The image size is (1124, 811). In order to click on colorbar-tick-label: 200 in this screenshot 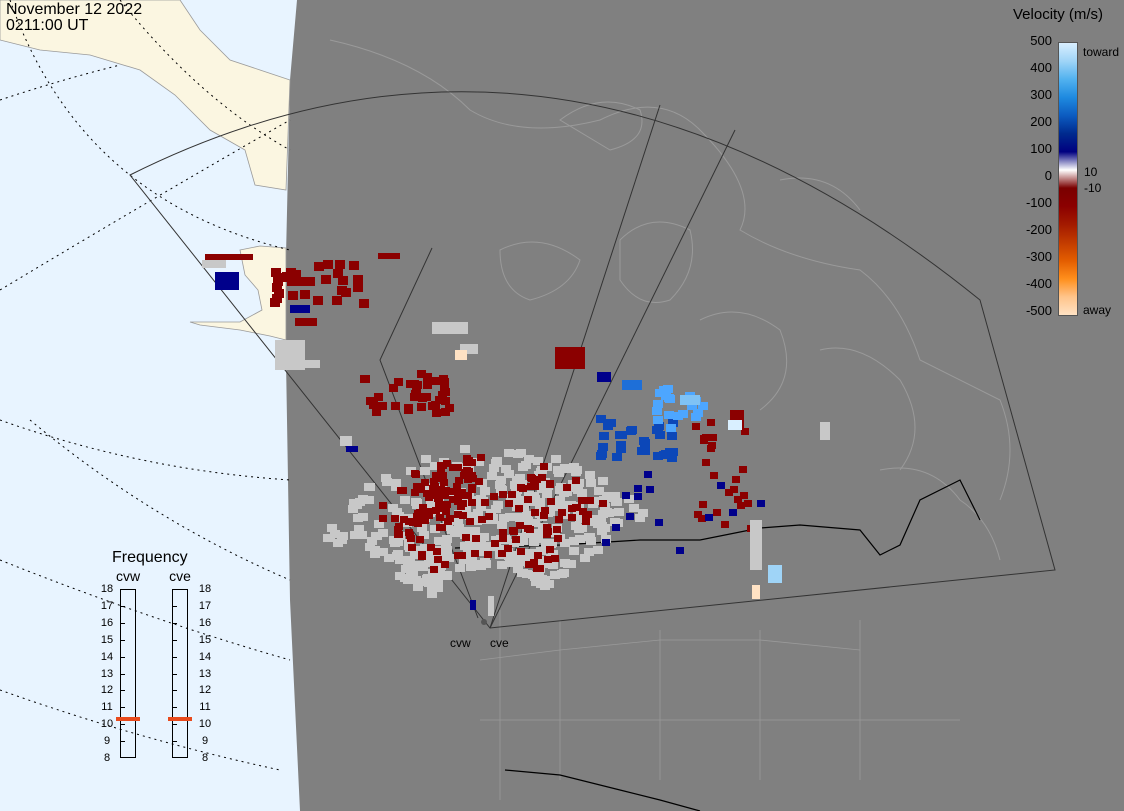, I will do `click(1041, 121)`.